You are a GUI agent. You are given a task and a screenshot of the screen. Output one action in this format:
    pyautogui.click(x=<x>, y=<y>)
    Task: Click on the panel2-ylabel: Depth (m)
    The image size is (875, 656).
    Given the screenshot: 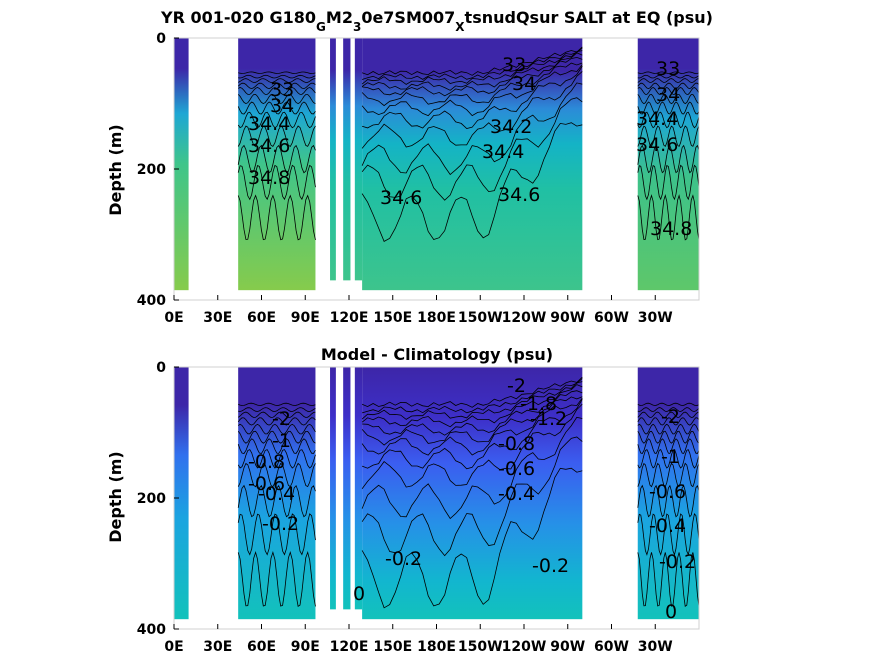 What is the action you would take?
    pyautogui.click(x=115, y=497)
    